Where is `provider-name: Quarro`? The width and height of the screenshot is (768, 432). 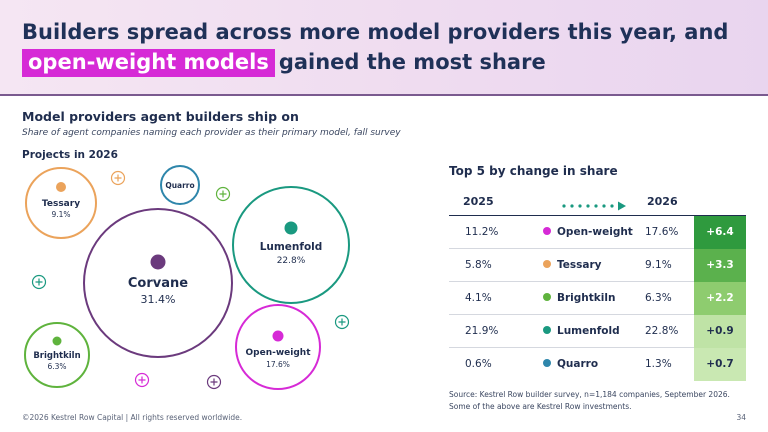
provider-name: Quarro is located at coordinates (570, 364).